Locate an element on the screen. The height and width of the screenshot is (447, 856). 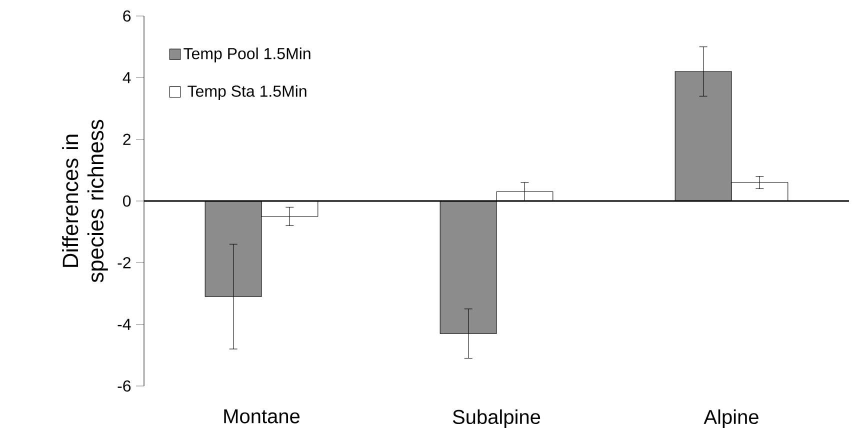
y-tick-label: -2 is located at coordinates (124, 262).